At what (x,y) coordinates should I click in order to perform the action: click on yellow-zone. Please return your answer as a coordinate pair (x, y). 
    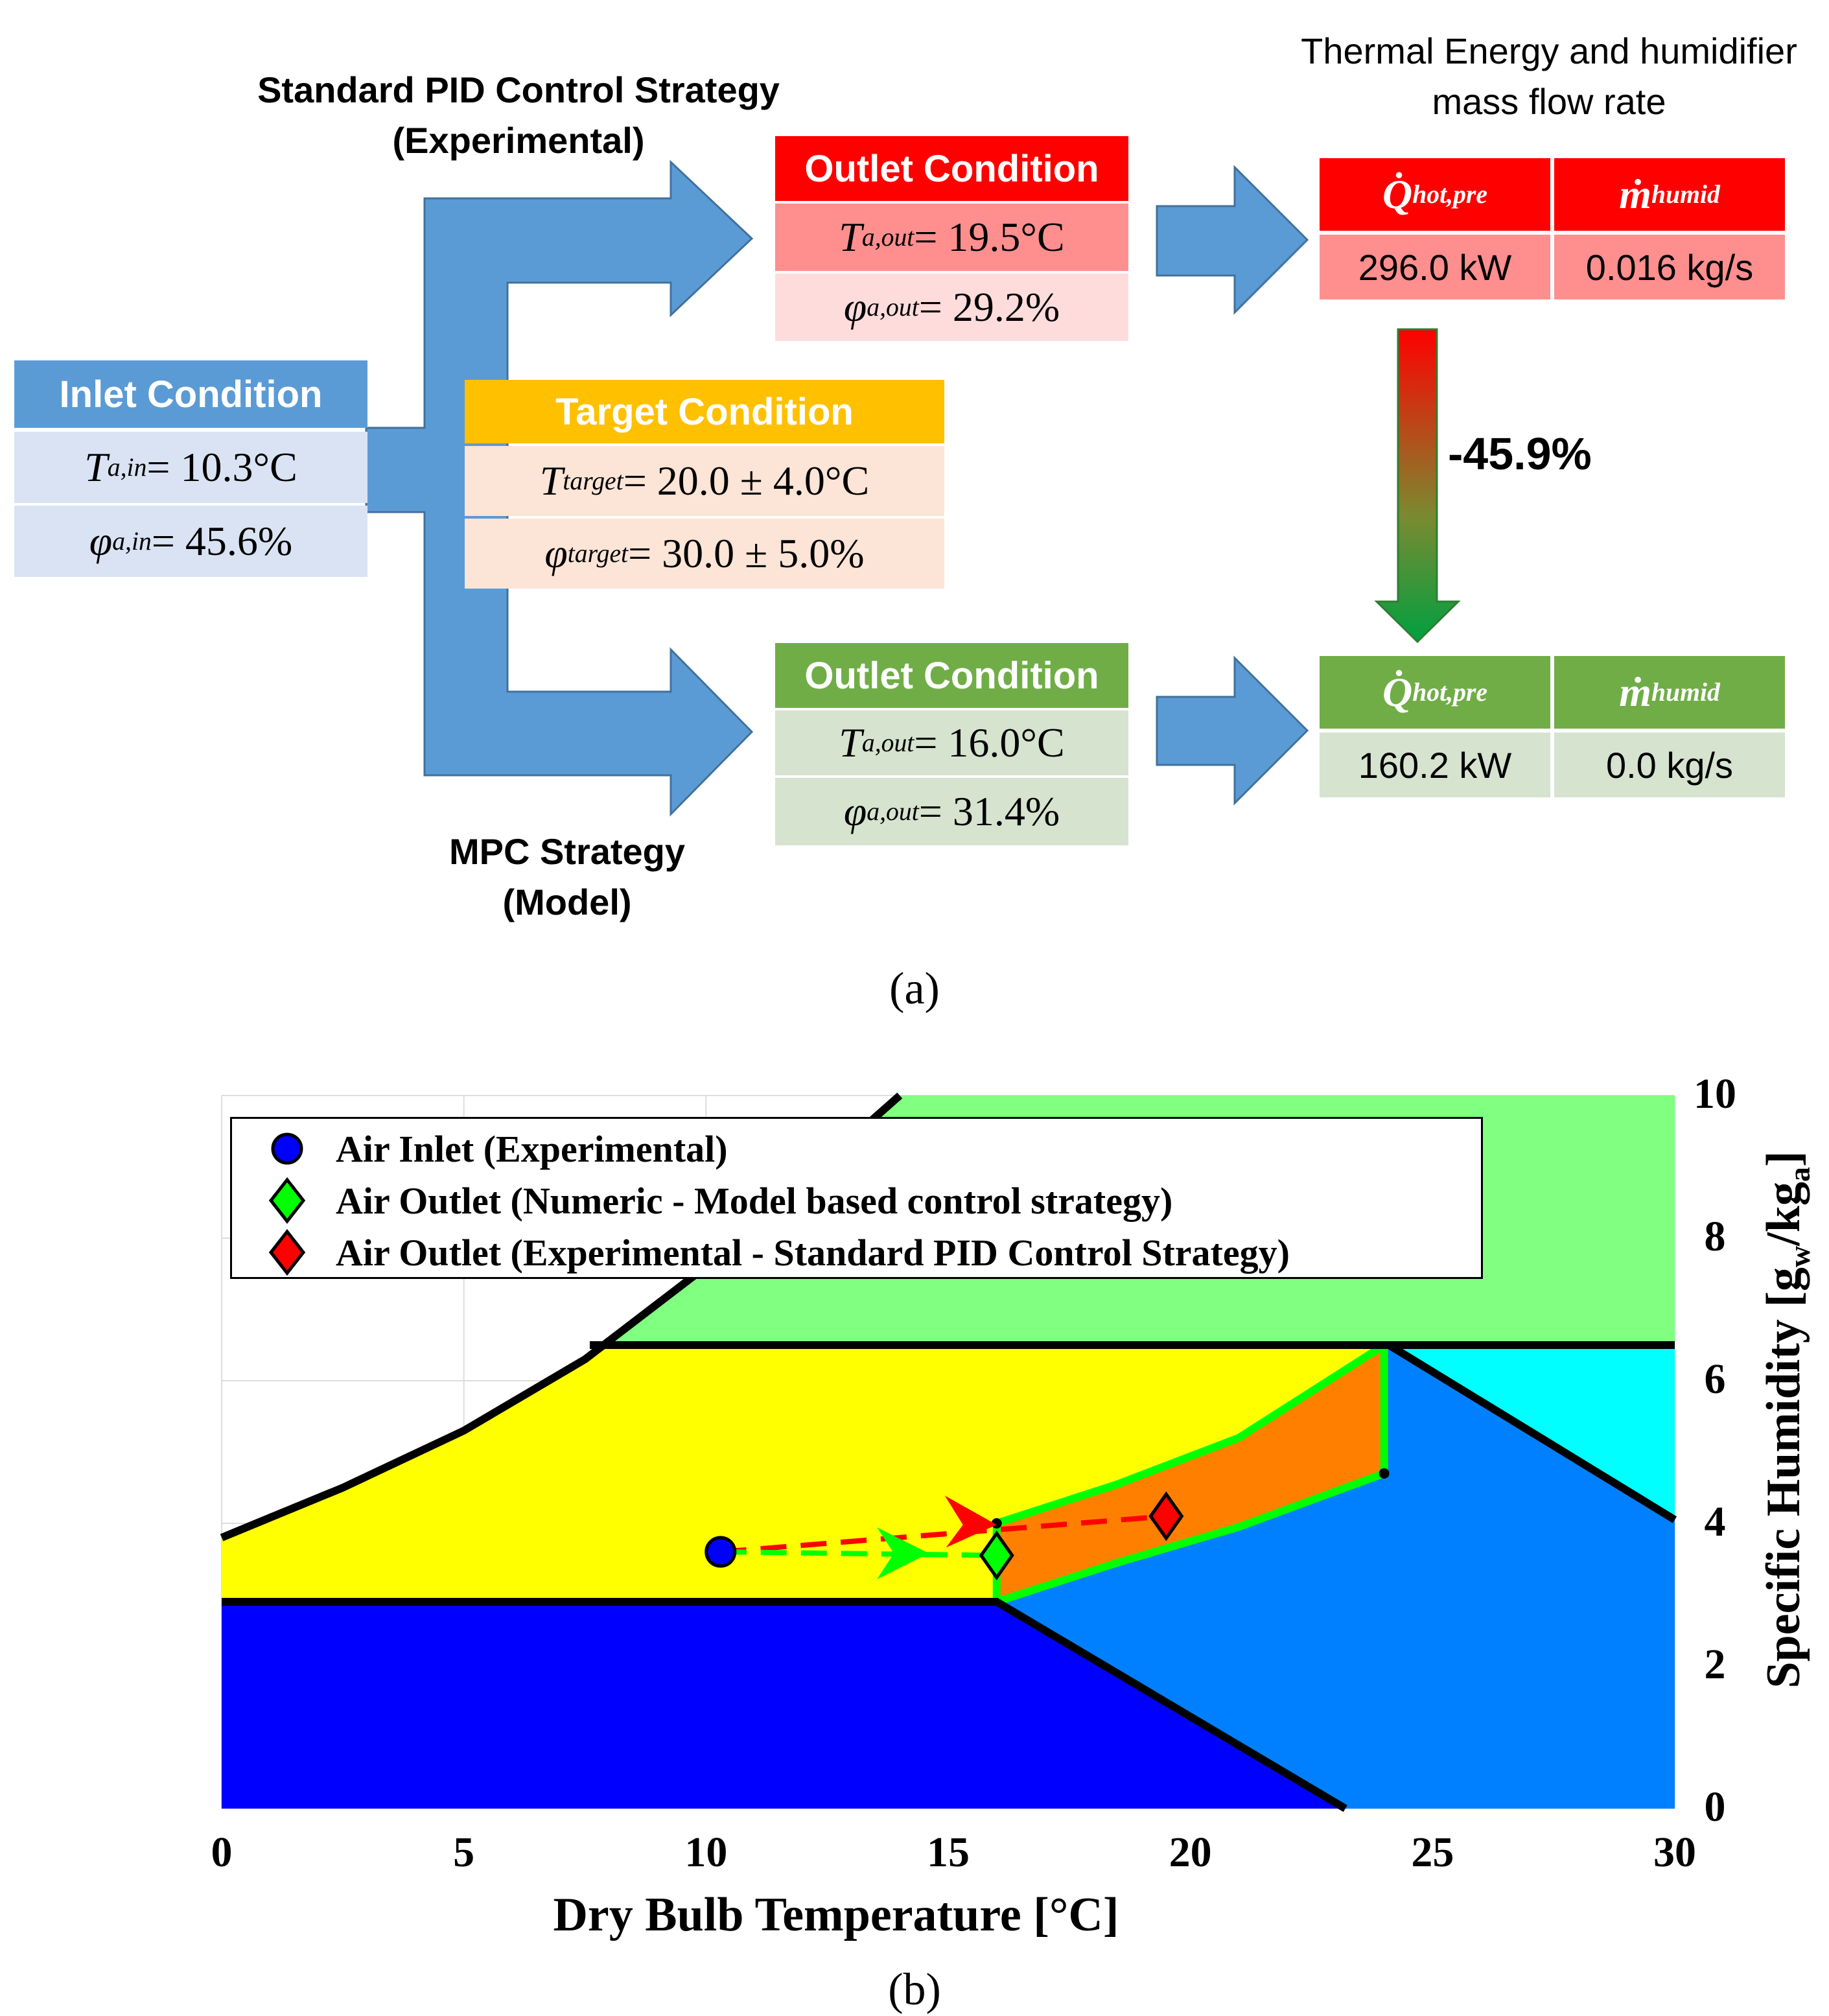
    Looking at the image, I should click on (806, 1474).